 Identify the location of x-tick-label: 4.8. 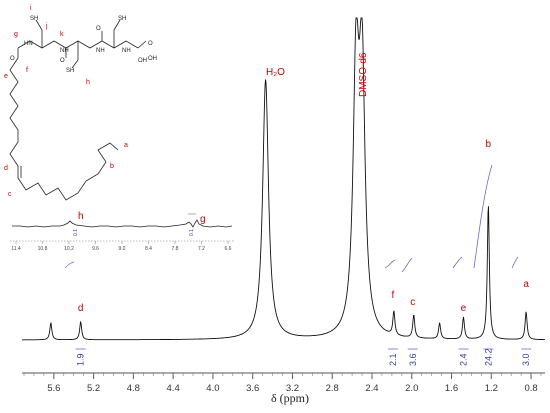
(133, 388).